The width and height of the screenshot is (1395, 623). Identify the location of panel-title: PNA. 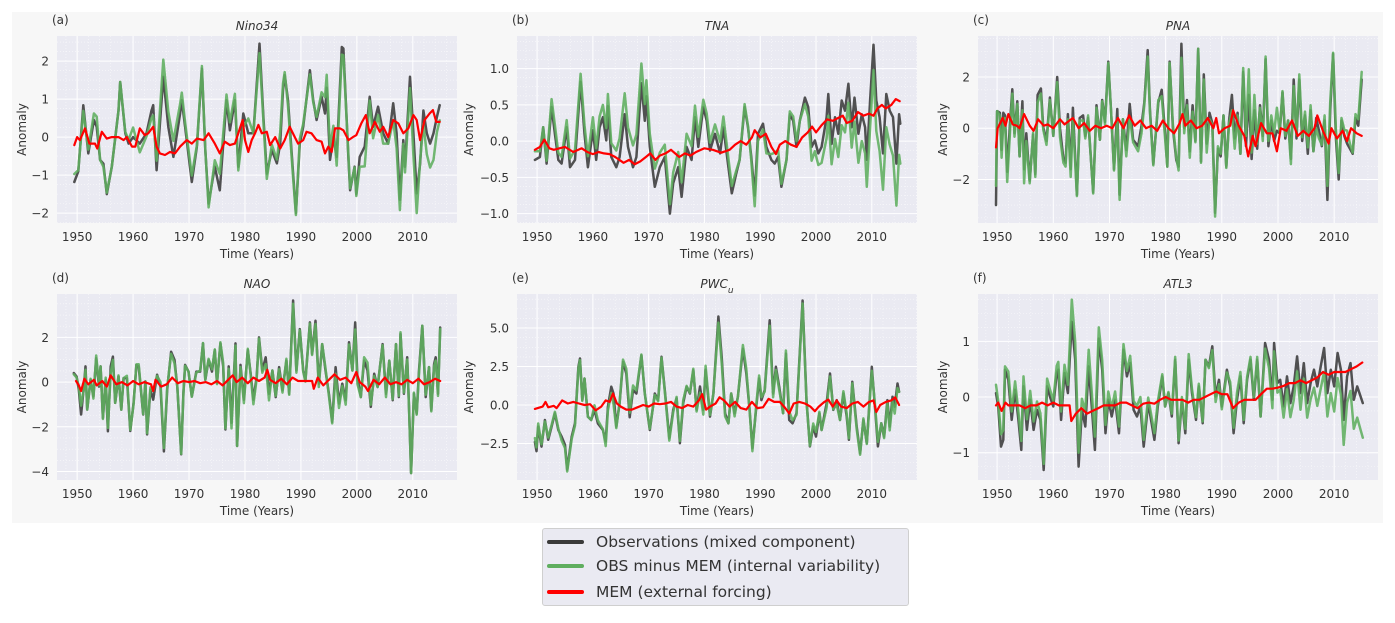
(1178, 26).